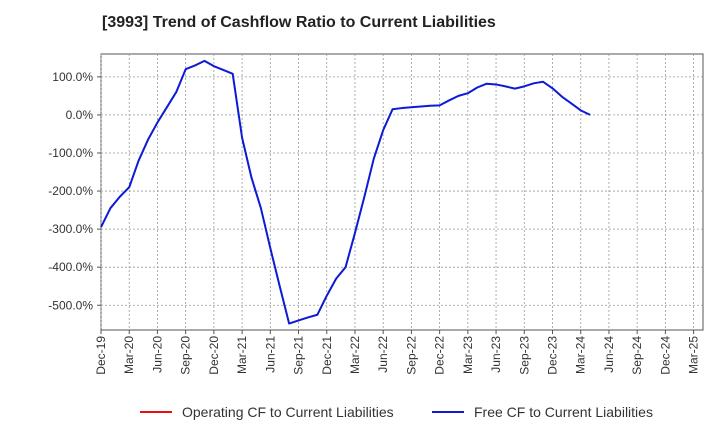 The height and width of the screenshot is (440, 720). Describe the element at coordinates (70, 267) in the screenshot. I see `y-tick-label: -400.0%` at that location.